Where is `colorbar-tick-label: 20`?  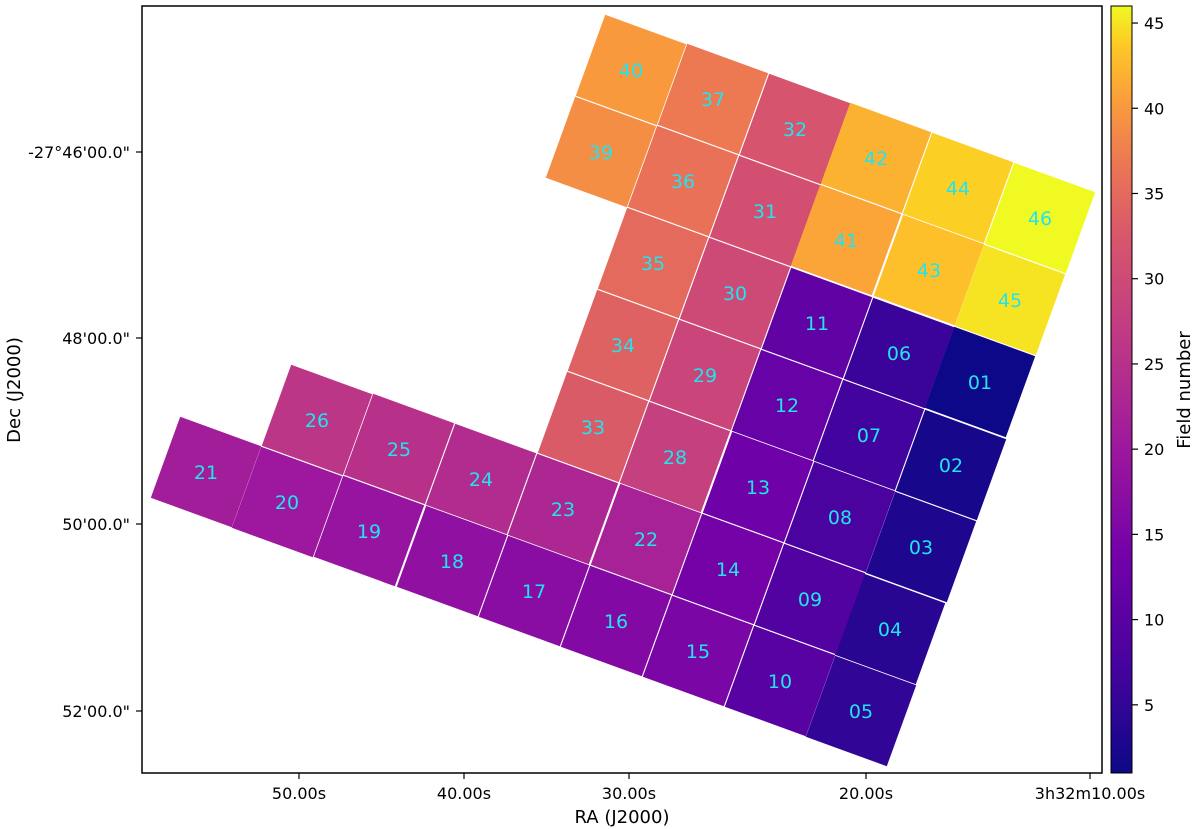
colorbar-tick-label: 20 is located at coordinates (1154, 449).